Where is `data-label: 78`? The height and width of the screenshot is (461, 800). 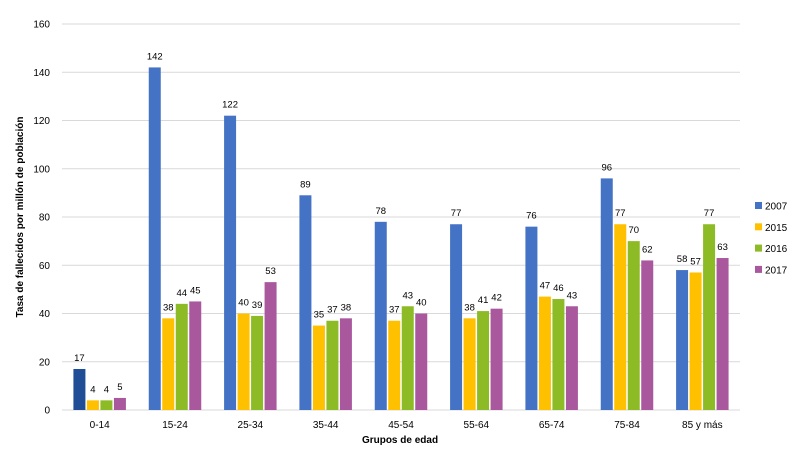 data-label: 78 is located at coordinates (380, 211).